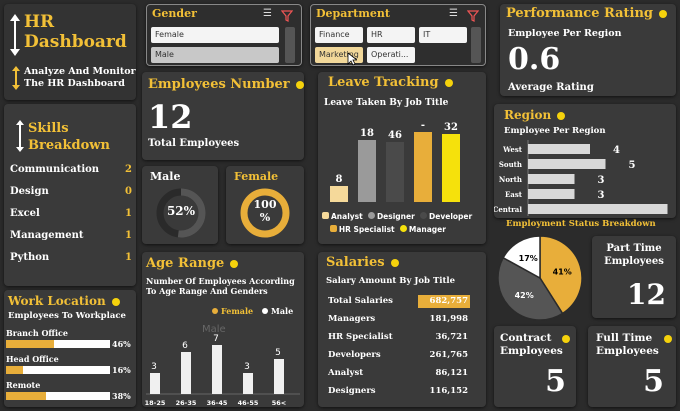 The width and height of the screenshot is (680, 411). Describe the element at coordinates (632, 165) in the screenshot. I see `region-bar-label: 5` at that location.